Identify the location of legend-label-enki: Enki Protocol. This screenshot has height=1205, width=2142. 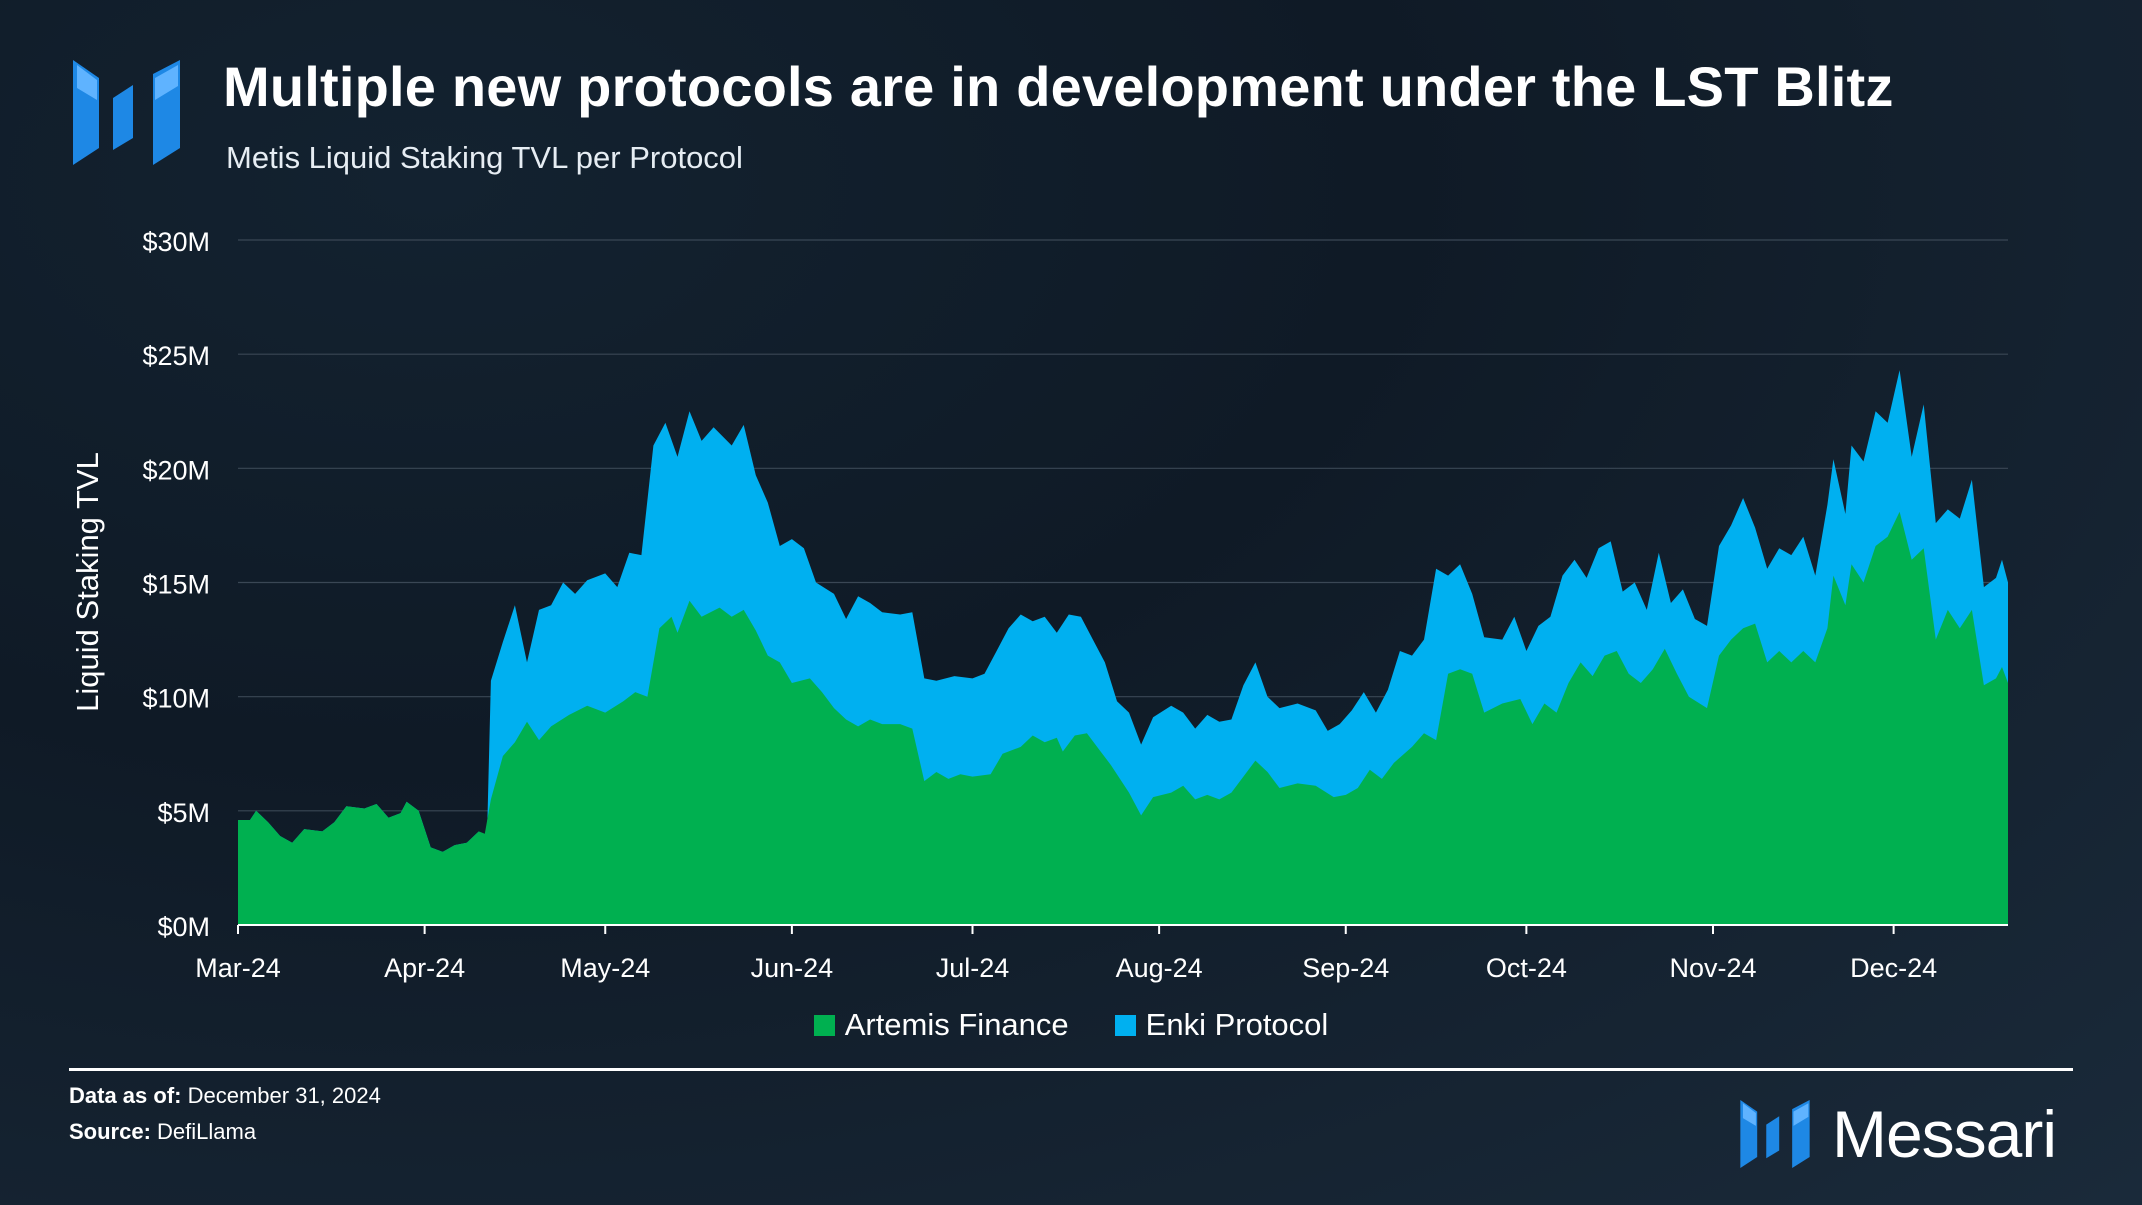
(1237, 1024).